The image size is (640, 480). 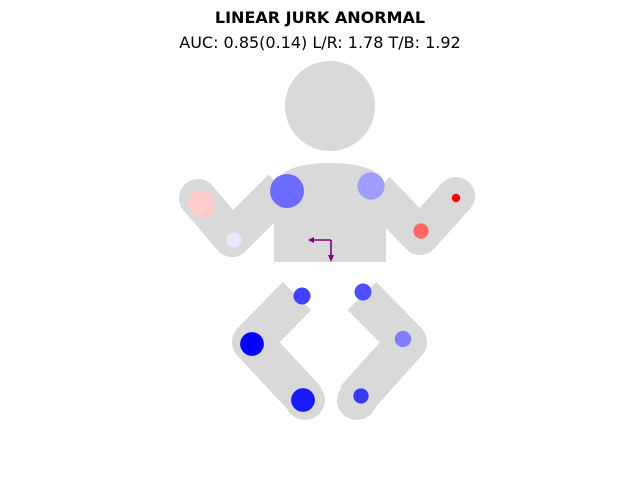 What do you see at coordinates (302, 296) in the screenshot?
I see `marker-right-hip` at bounding box center [302, 296].